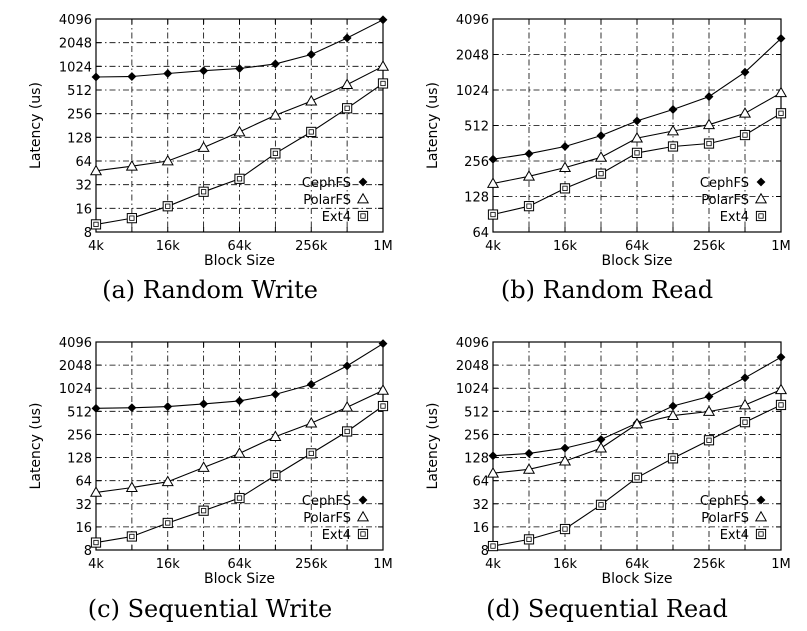 The width and height of the screenshot is (807, 631). Describe the element at coordinates (88, 233) in the screenshot. I see `y-tick-label: 8` at that location.